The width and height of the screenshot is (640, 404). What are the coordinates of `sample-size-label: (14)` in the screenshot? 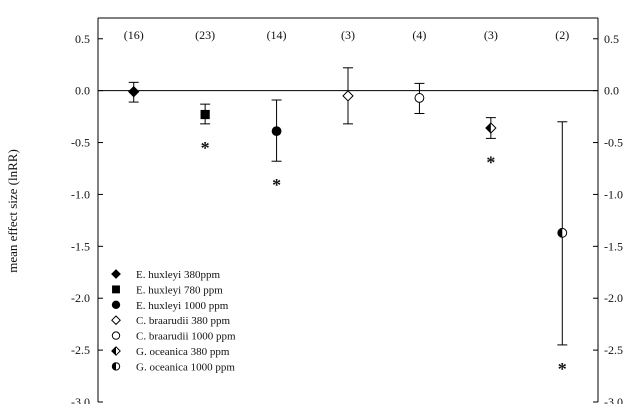 It's located at (277, 35).